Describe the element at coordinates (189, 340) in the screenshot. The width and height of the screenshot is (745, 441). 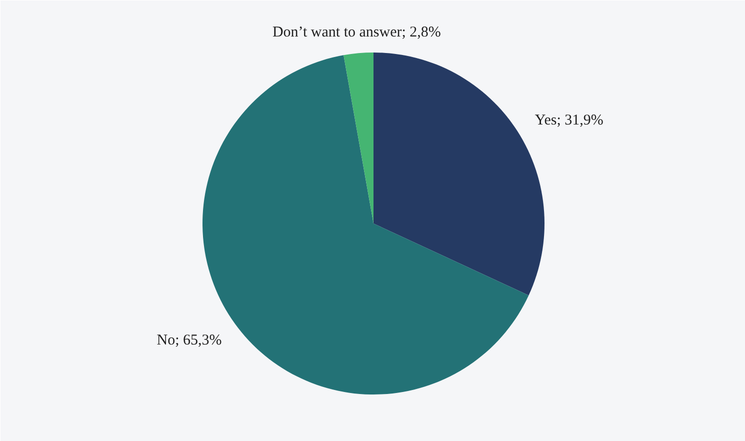
I see `slice-label: No; 65,3%` at that location.